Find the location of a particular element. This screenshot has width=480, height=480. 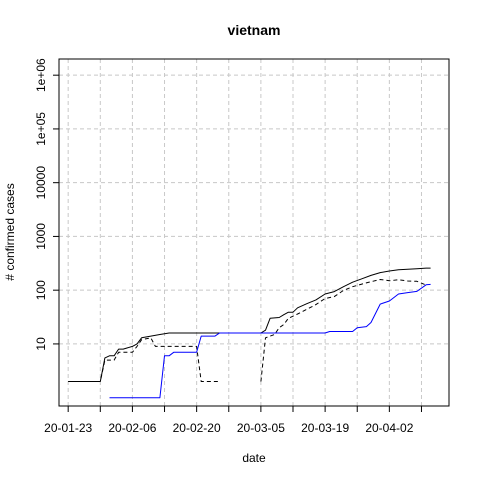

y-tick-label: 1000 is located at coordinates (41, 236).